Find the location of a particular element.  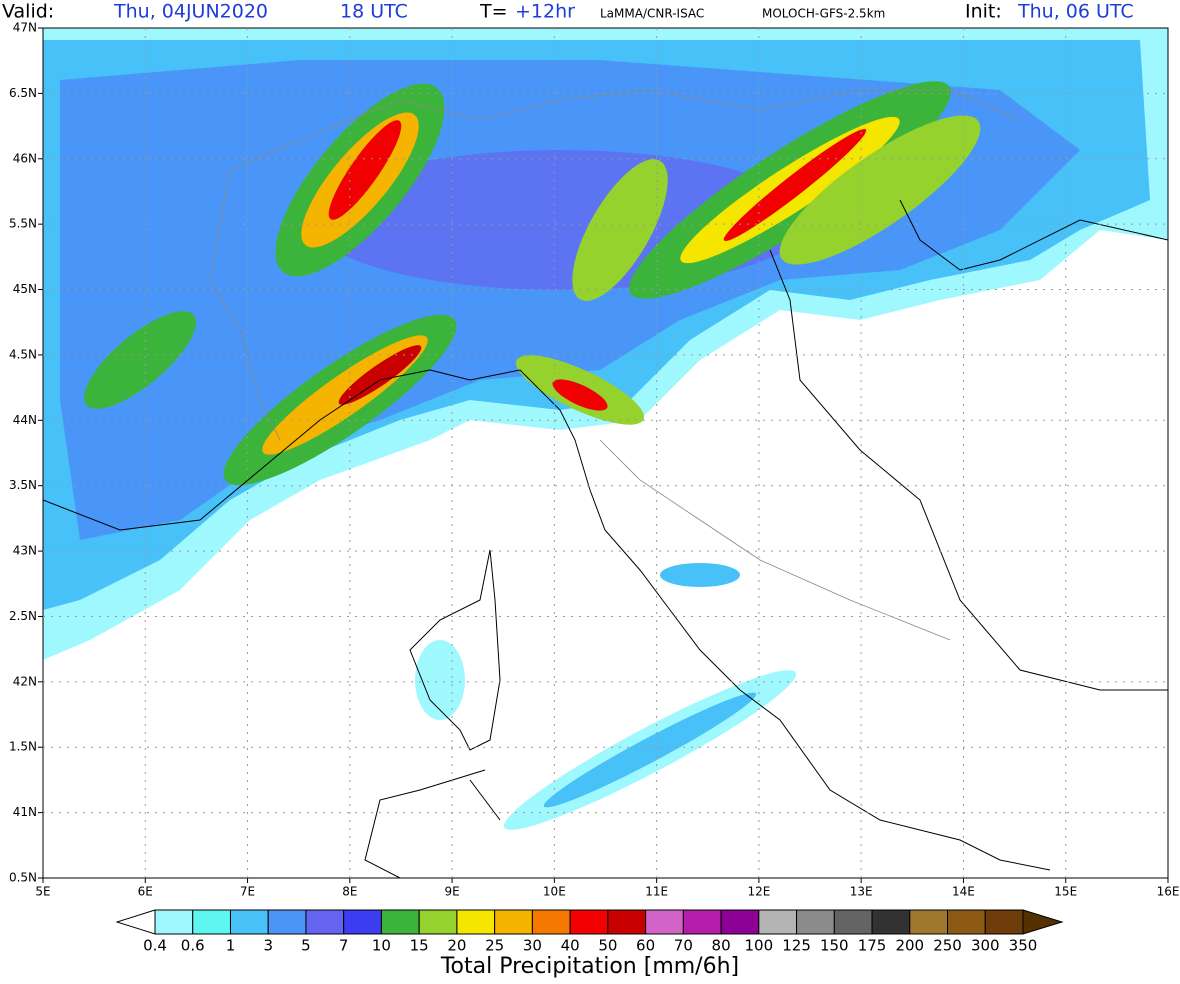

x-tick-label: 11E is located at coordinates (656, 892).